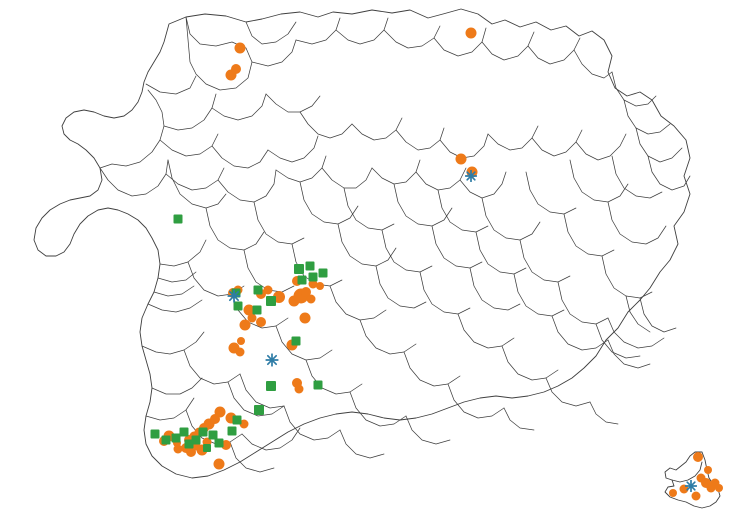  Describe the element at coordinates (177, 277) in the screenshot. I see `dept-border-sw14` at that location.